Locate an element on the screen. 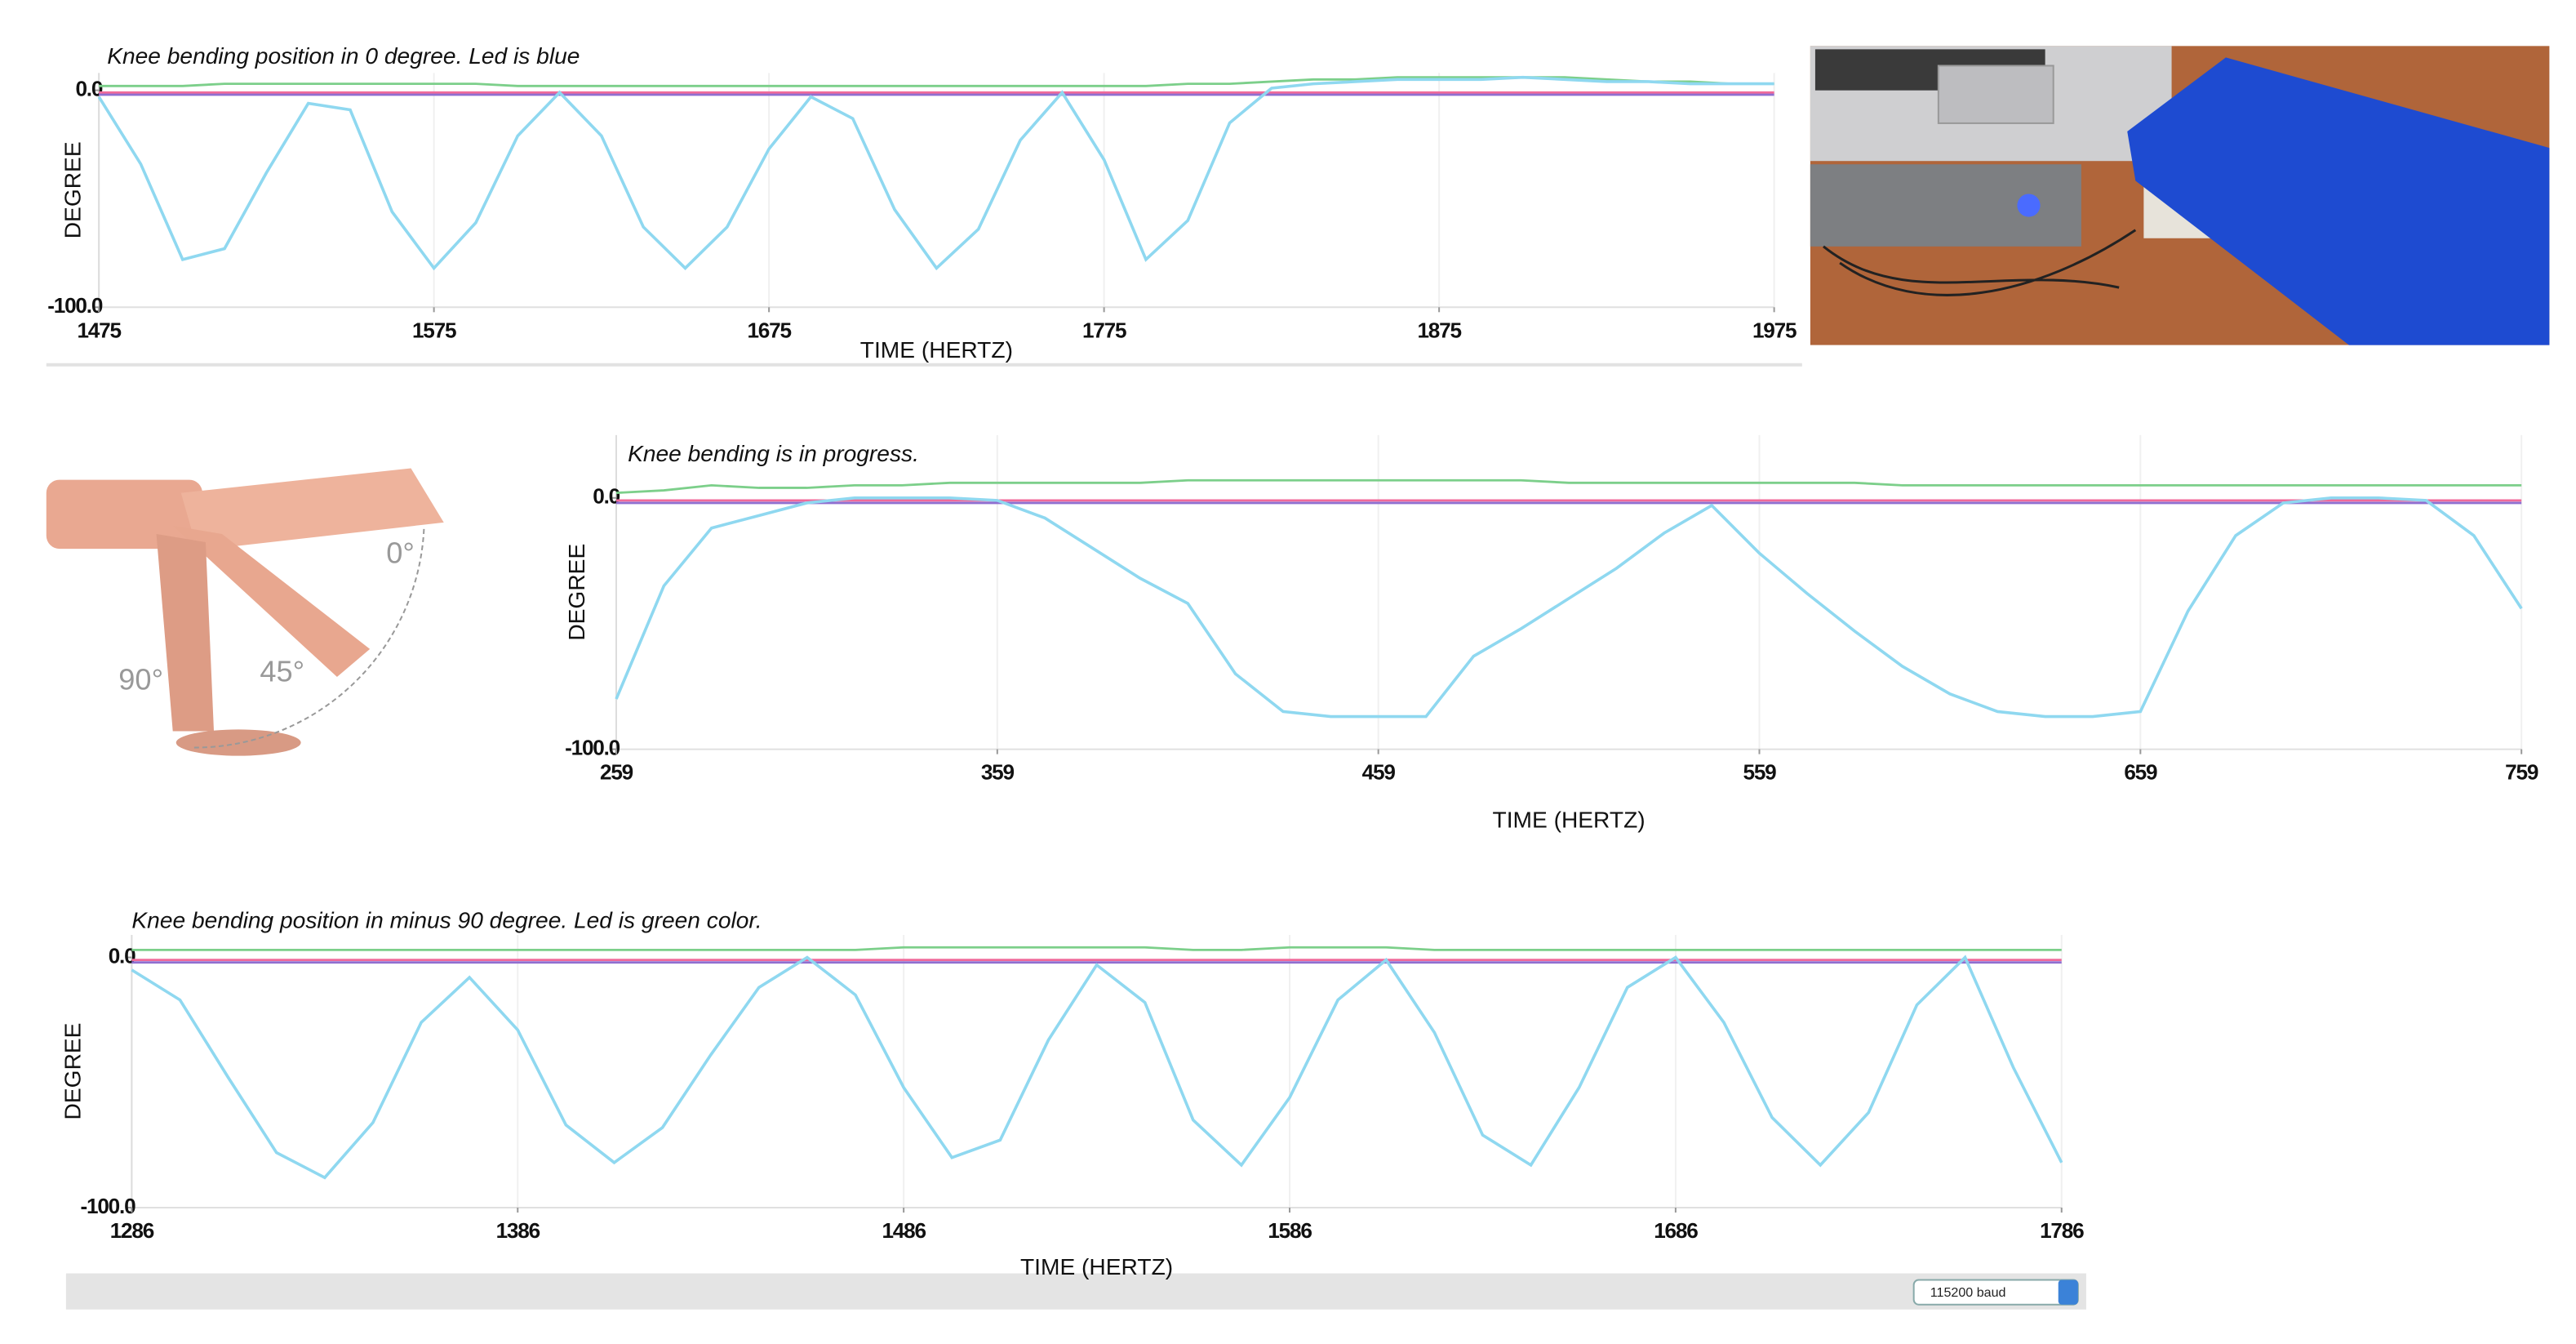  x-tick-label: 1486 is located at coordinates (904, 1230).